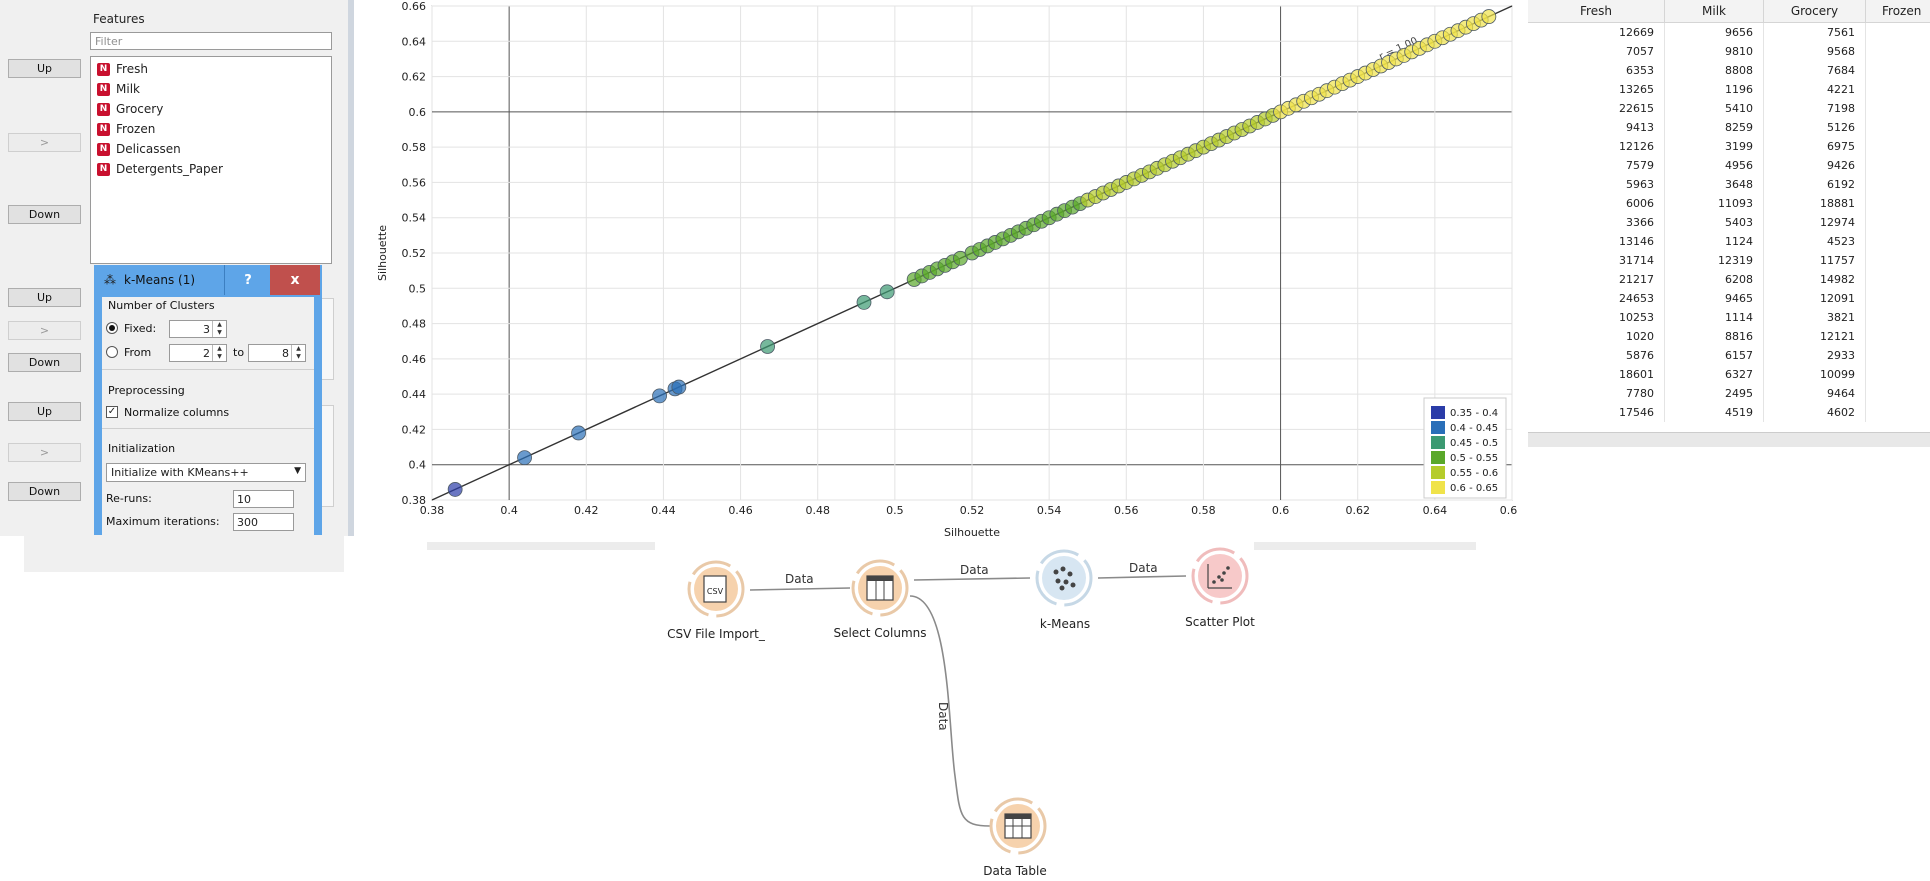  Describe the element at coordinates (1714, 127) in the screenshot. I see `table-cell: 8259` at that location.